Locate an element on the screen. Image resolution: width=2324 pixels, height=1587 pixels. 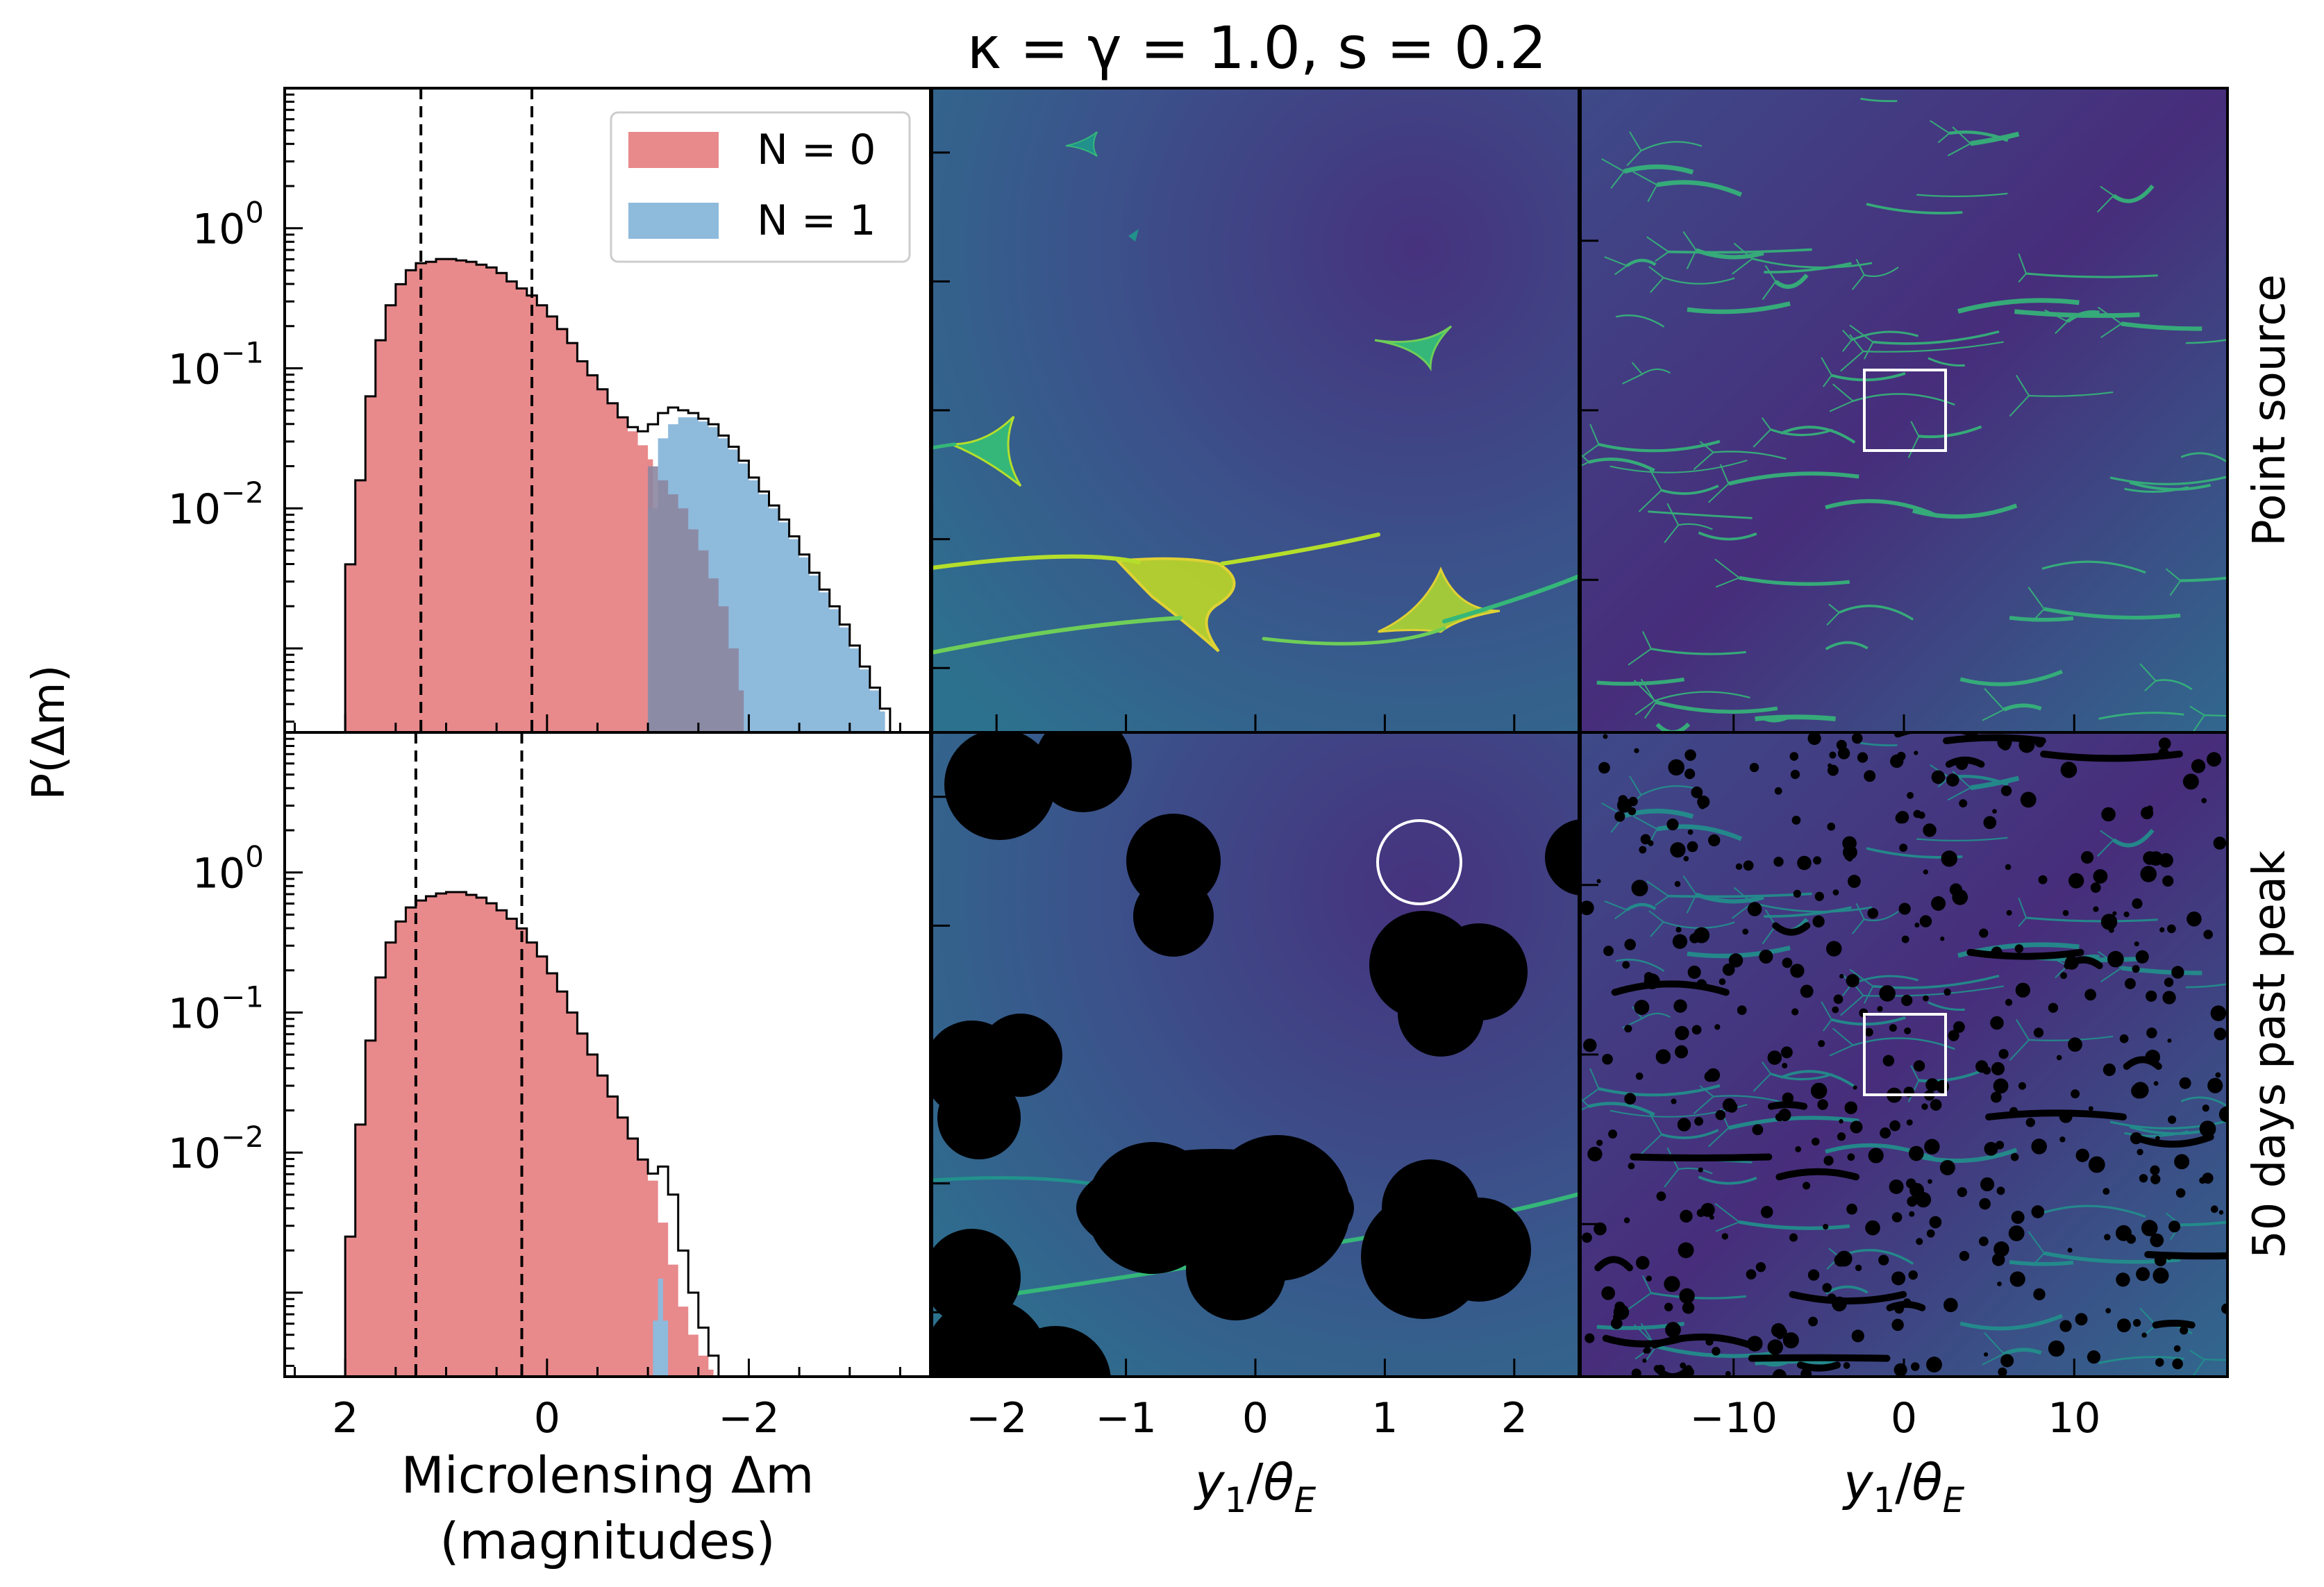
caustic-line-c is located at coordinates (1057, 635).